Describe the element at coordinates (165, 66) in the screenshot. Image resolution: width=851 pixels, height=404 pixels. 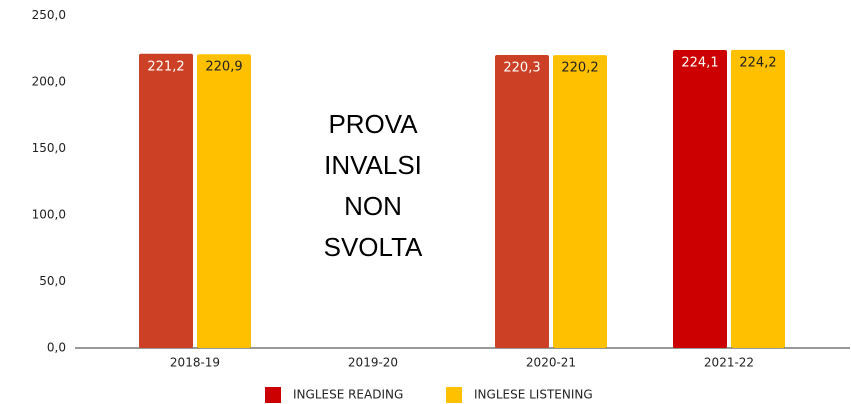
I see `value-label: 221,2` at that location.